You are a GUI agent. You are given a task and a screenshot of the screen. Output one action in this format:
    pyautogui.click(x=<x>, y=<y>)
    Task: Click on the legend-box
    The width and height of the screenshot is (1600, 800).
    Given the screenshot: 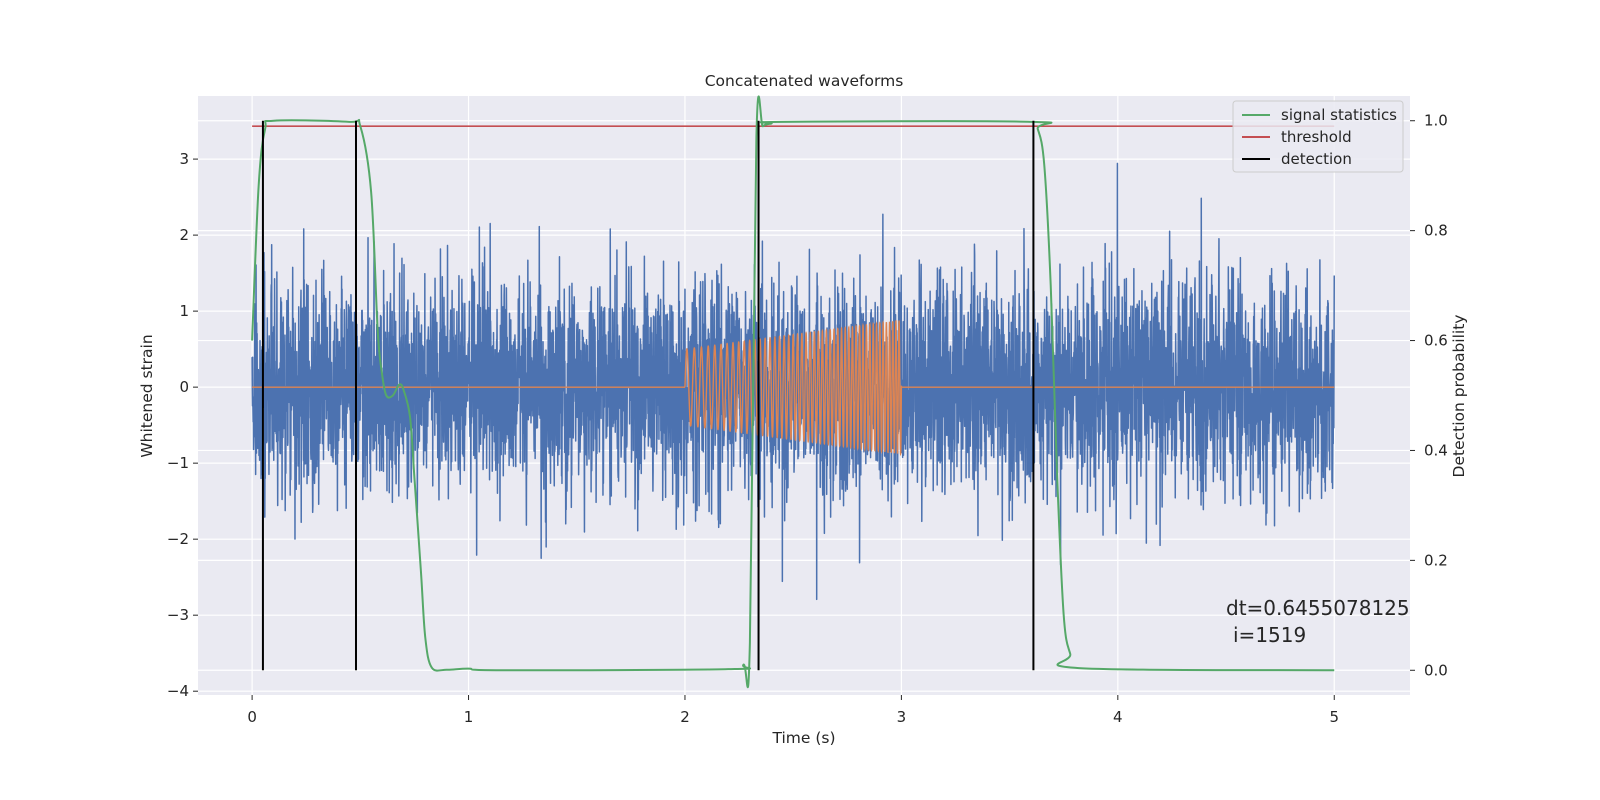 What is the action you would take?
    pyautogui.click(x=1318, y=136)
    